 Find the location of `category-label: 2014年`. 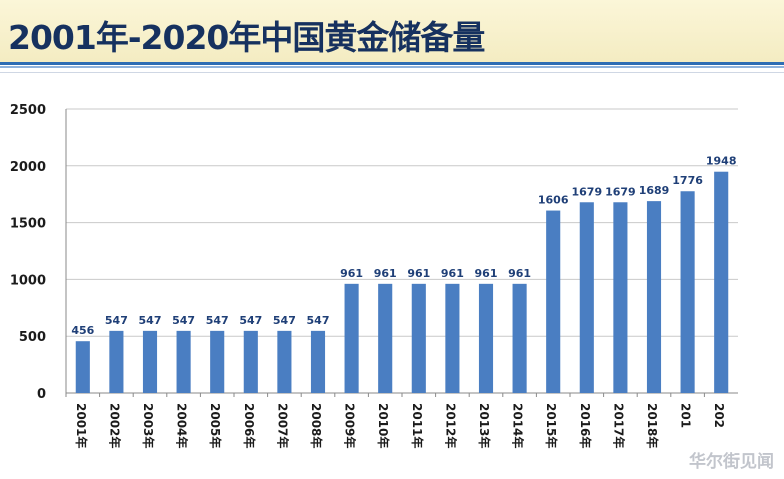

category-label: 2014年 is located at coordinates (518, 425).